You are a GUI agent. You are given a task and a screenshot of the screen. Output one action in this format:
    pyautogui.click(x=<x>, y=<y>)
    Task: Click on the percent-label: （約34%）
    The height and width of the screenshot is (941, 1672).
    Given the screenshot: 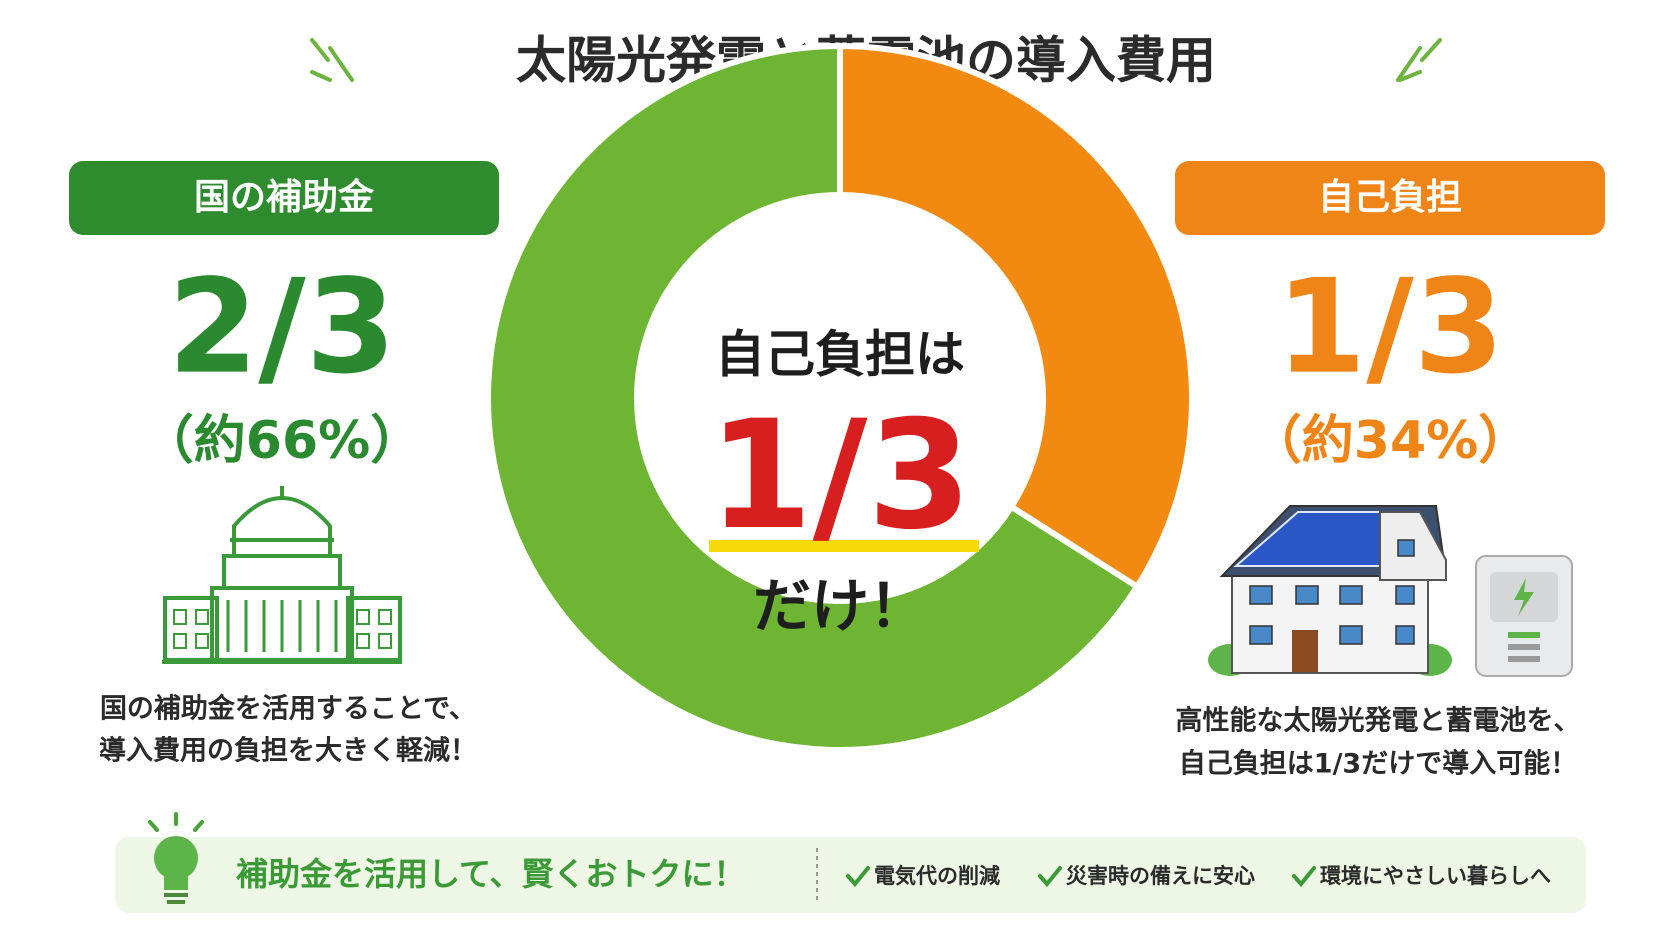 What is the action you would take?
    pyautogui.click(x=1390, y=441)
    